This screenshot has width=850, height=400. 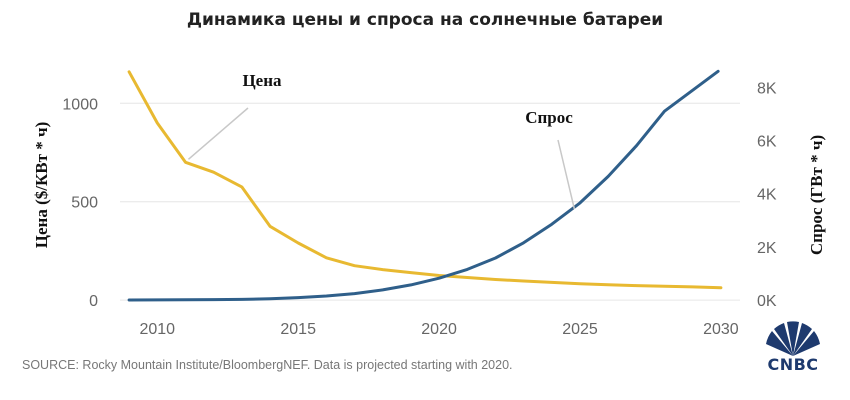 What do you see at coordinates (218, 133) in the screenshot?
I see `price-leader-line` at bounding box center [218, 133].